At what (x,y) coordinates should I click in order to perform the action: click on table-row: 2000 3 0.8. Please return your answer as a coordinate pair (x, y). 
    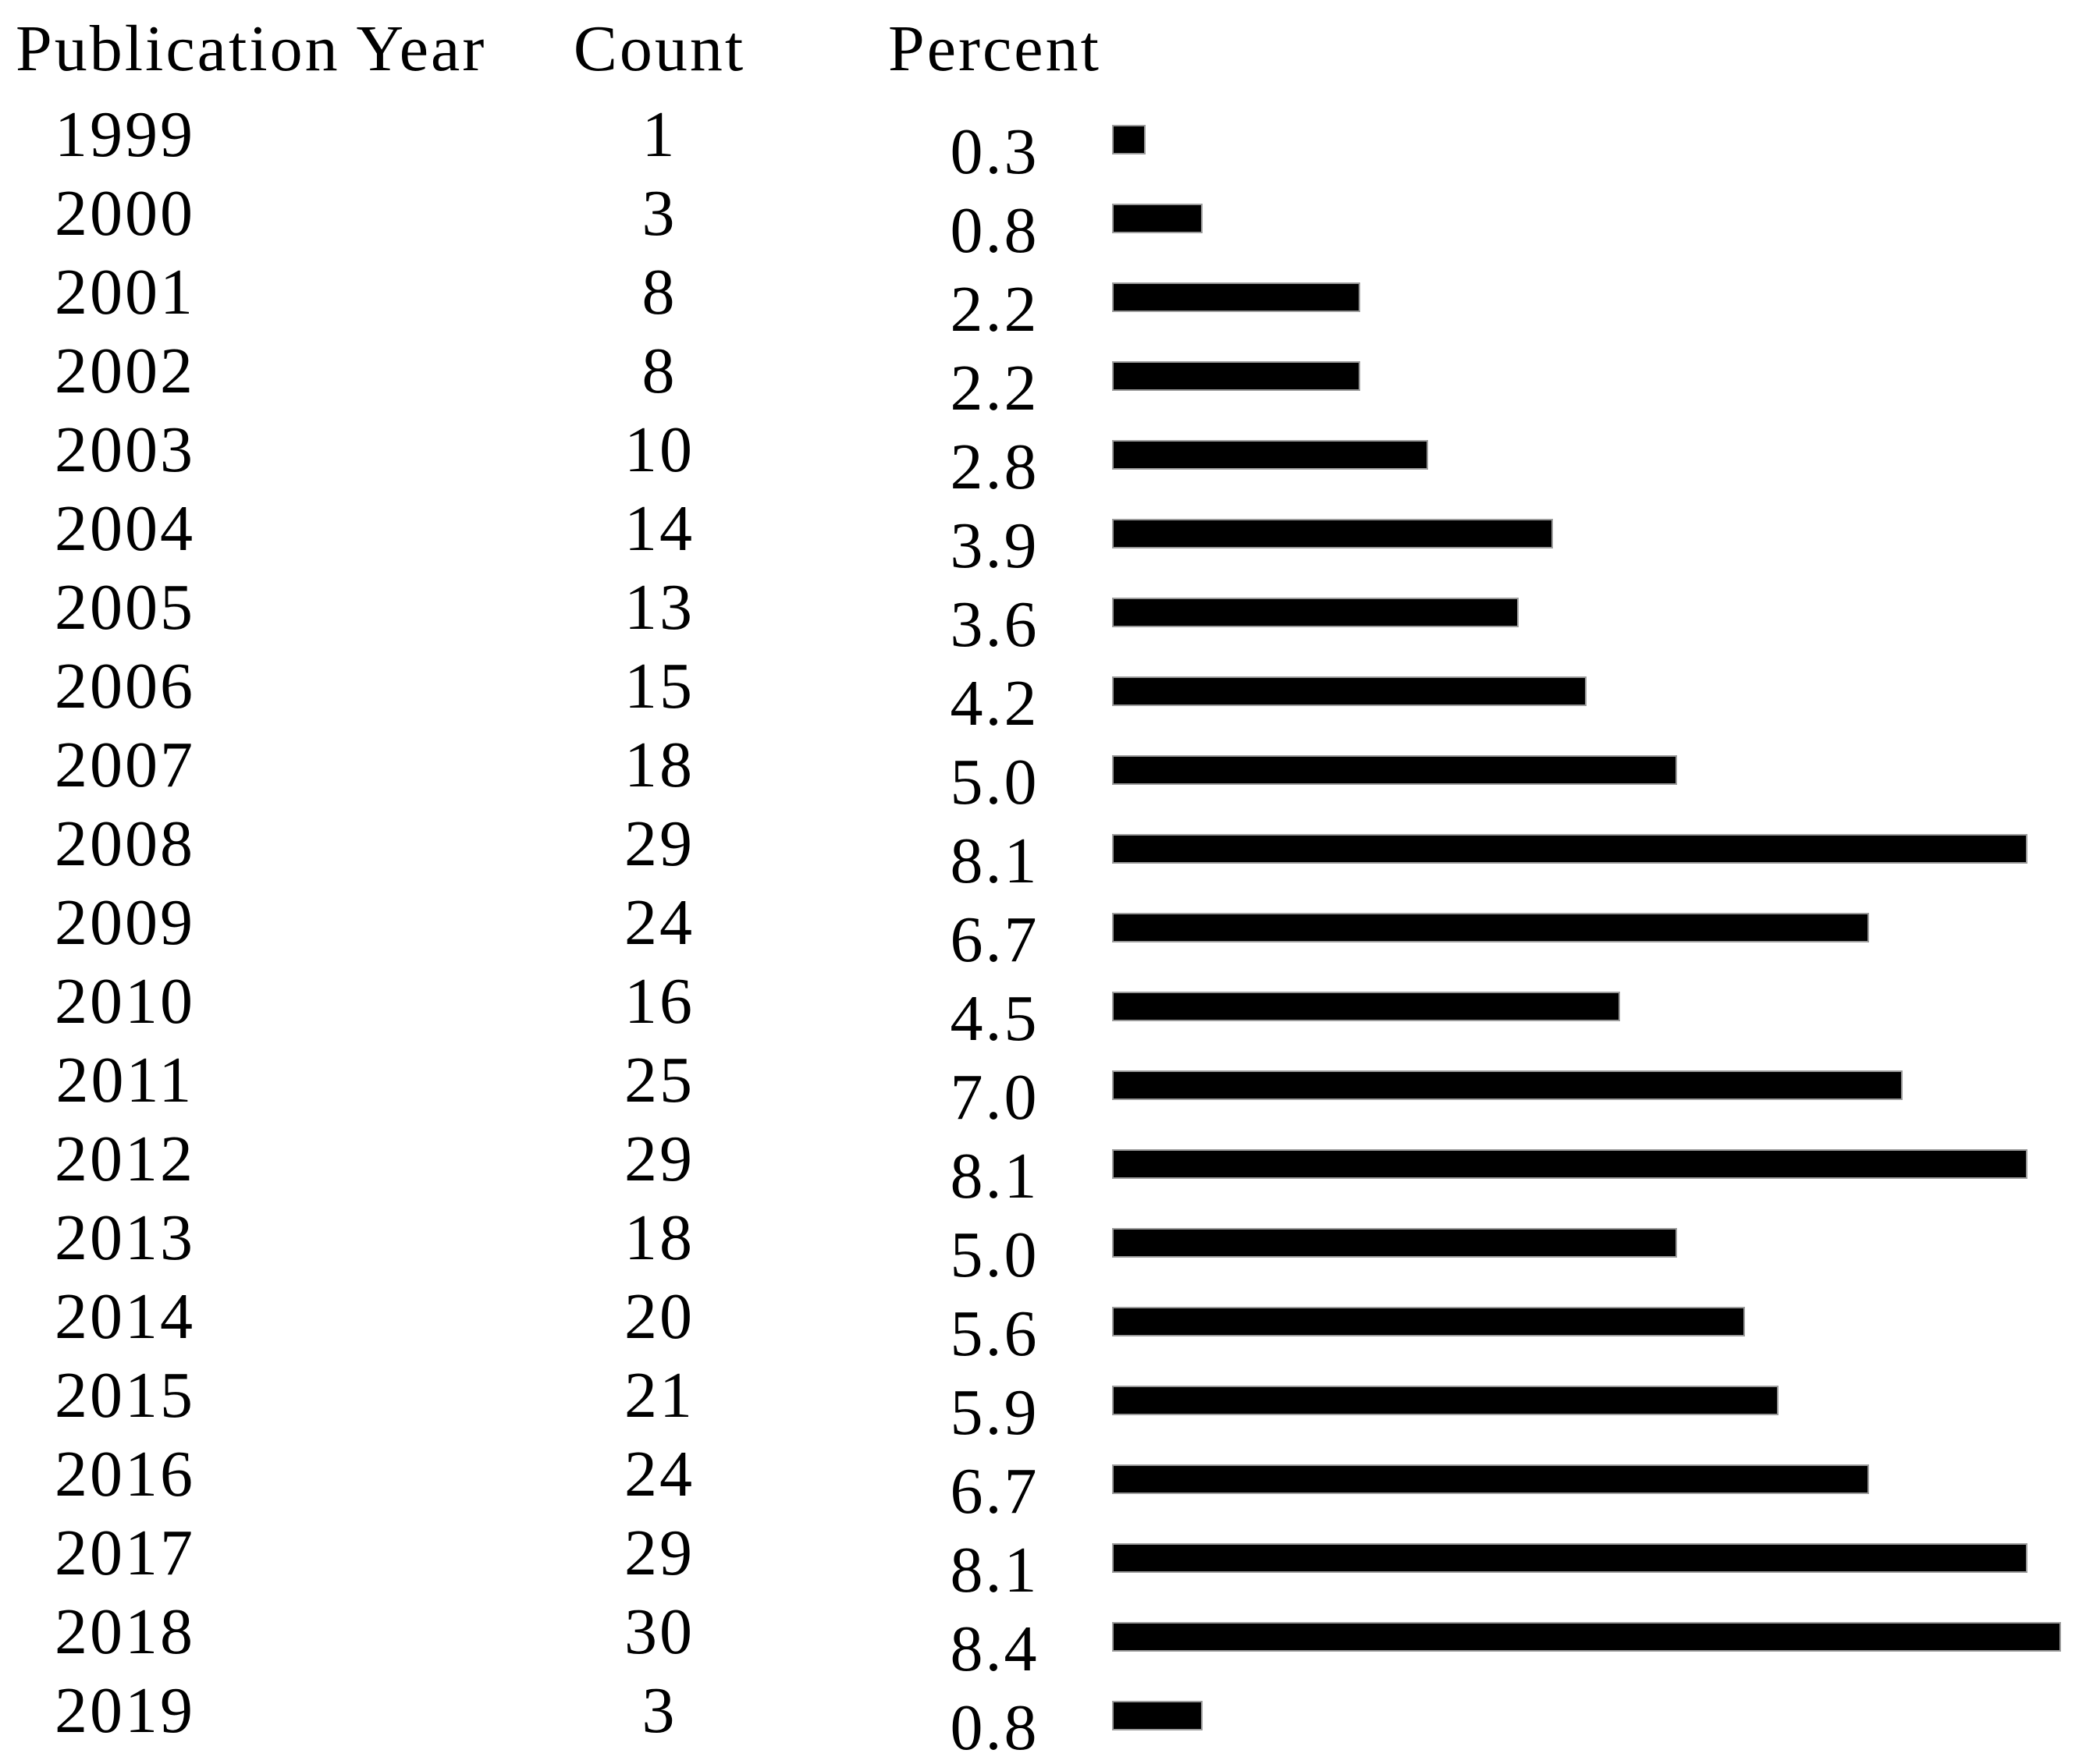
    Looking at the image, I should click on (1043, 220).